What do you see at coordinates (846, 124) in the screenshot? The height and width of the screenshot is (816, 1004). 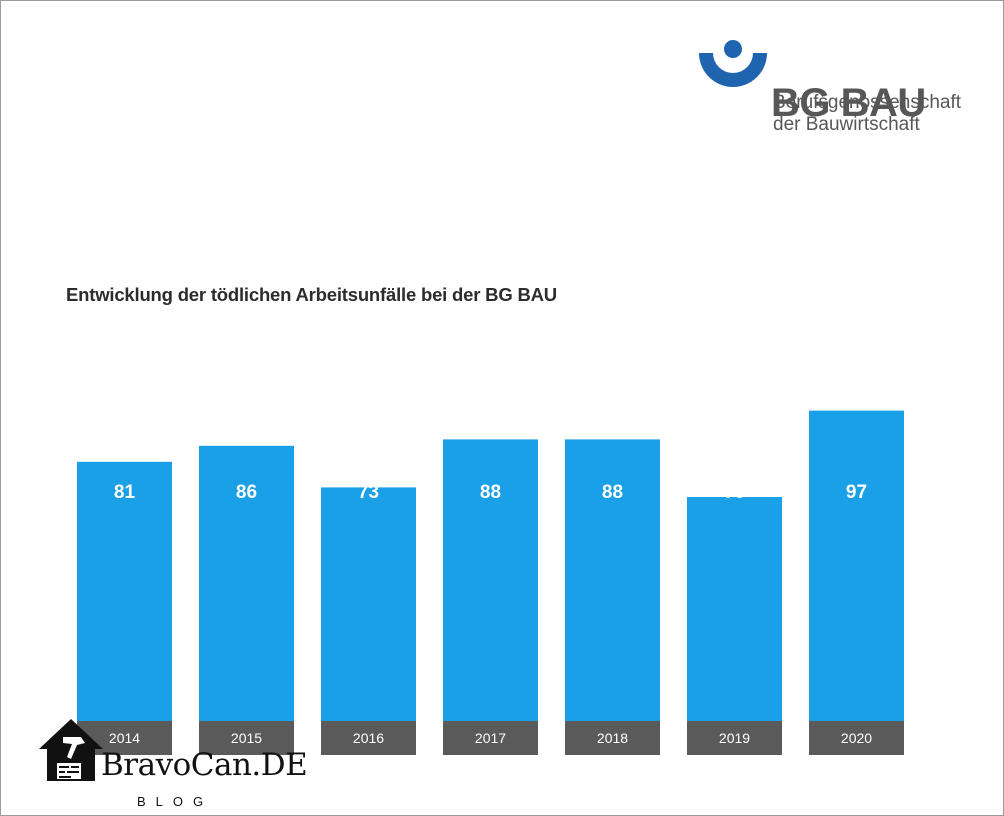 I see `logo-subtitle-line2: der Bauwirtschaft` at bounding box center [846, 124].